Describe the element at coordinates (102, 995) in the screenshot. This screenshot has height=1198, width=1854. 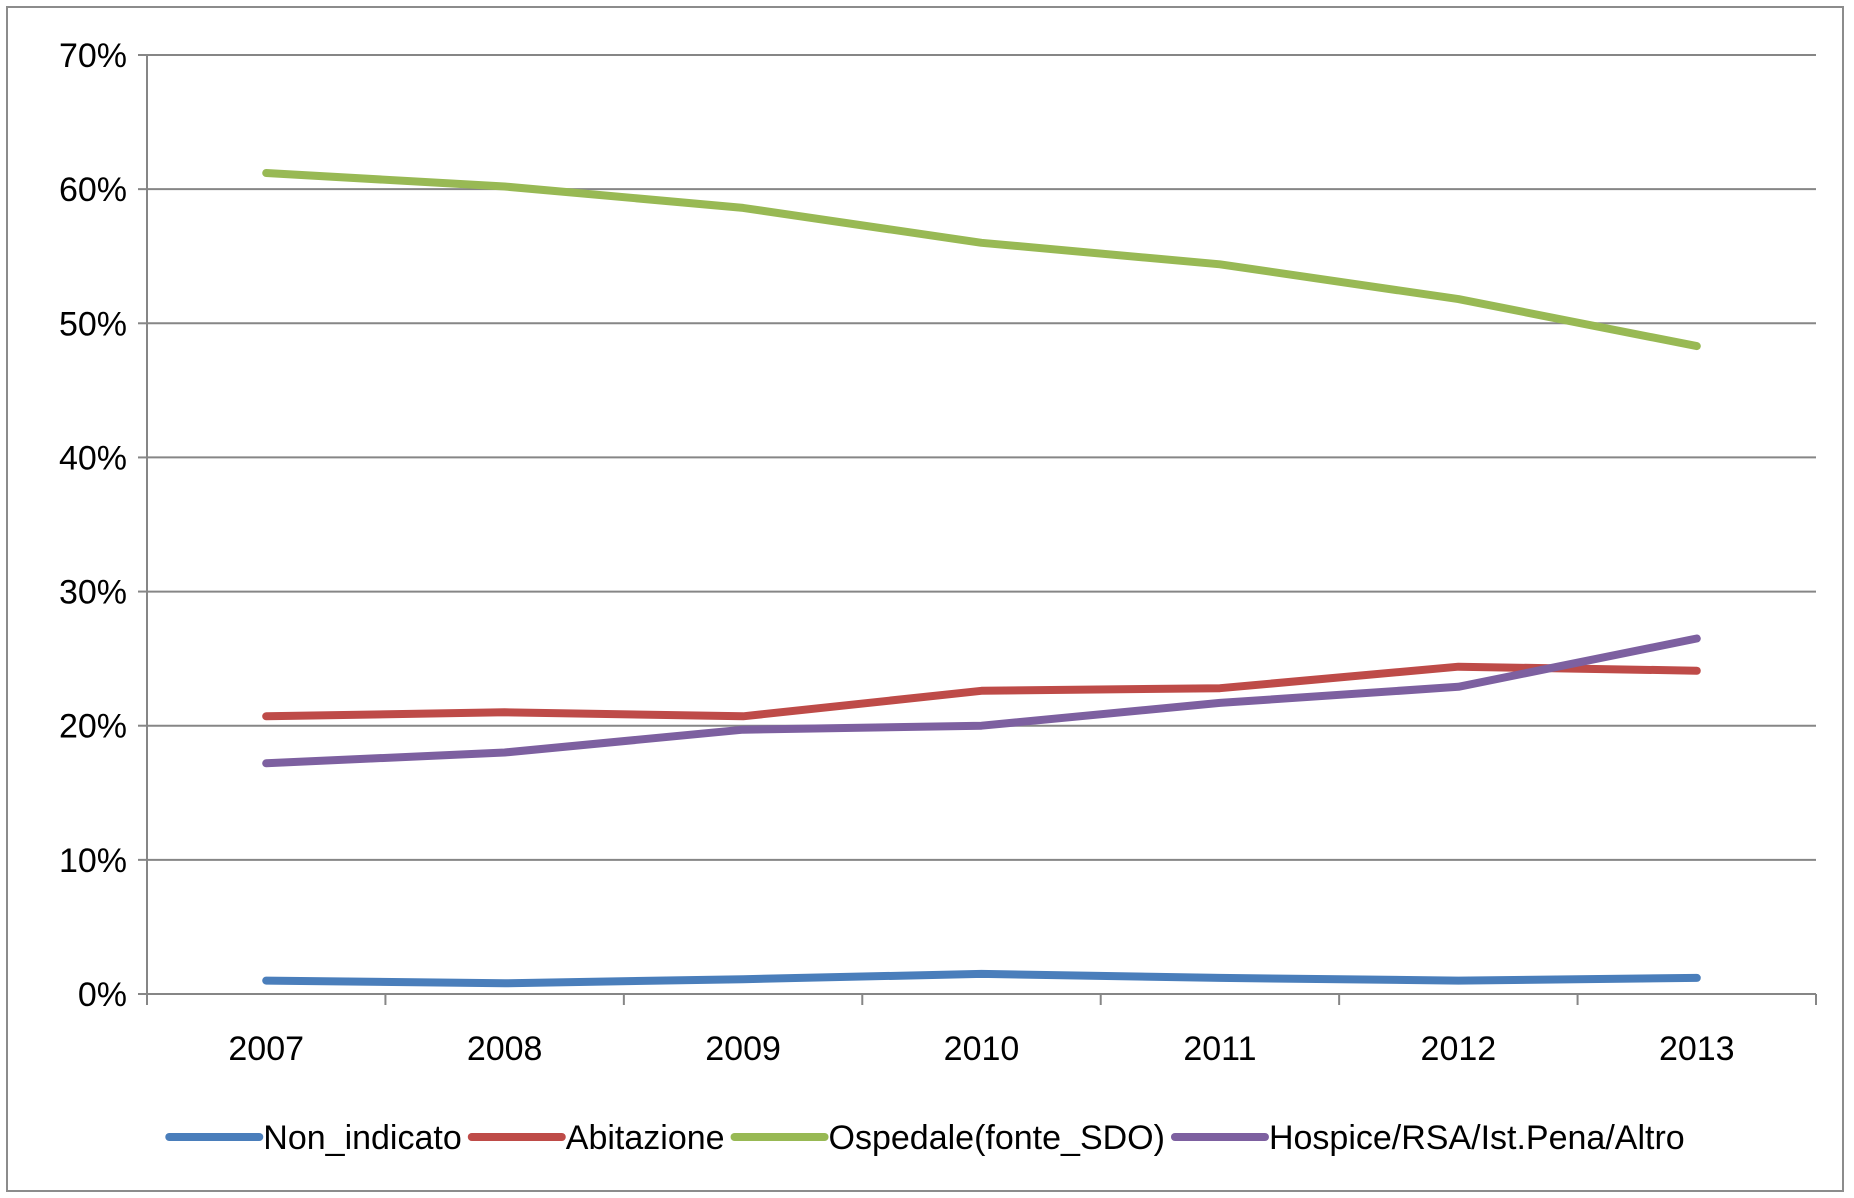
I see `y-tick-label: 0%` at that location.